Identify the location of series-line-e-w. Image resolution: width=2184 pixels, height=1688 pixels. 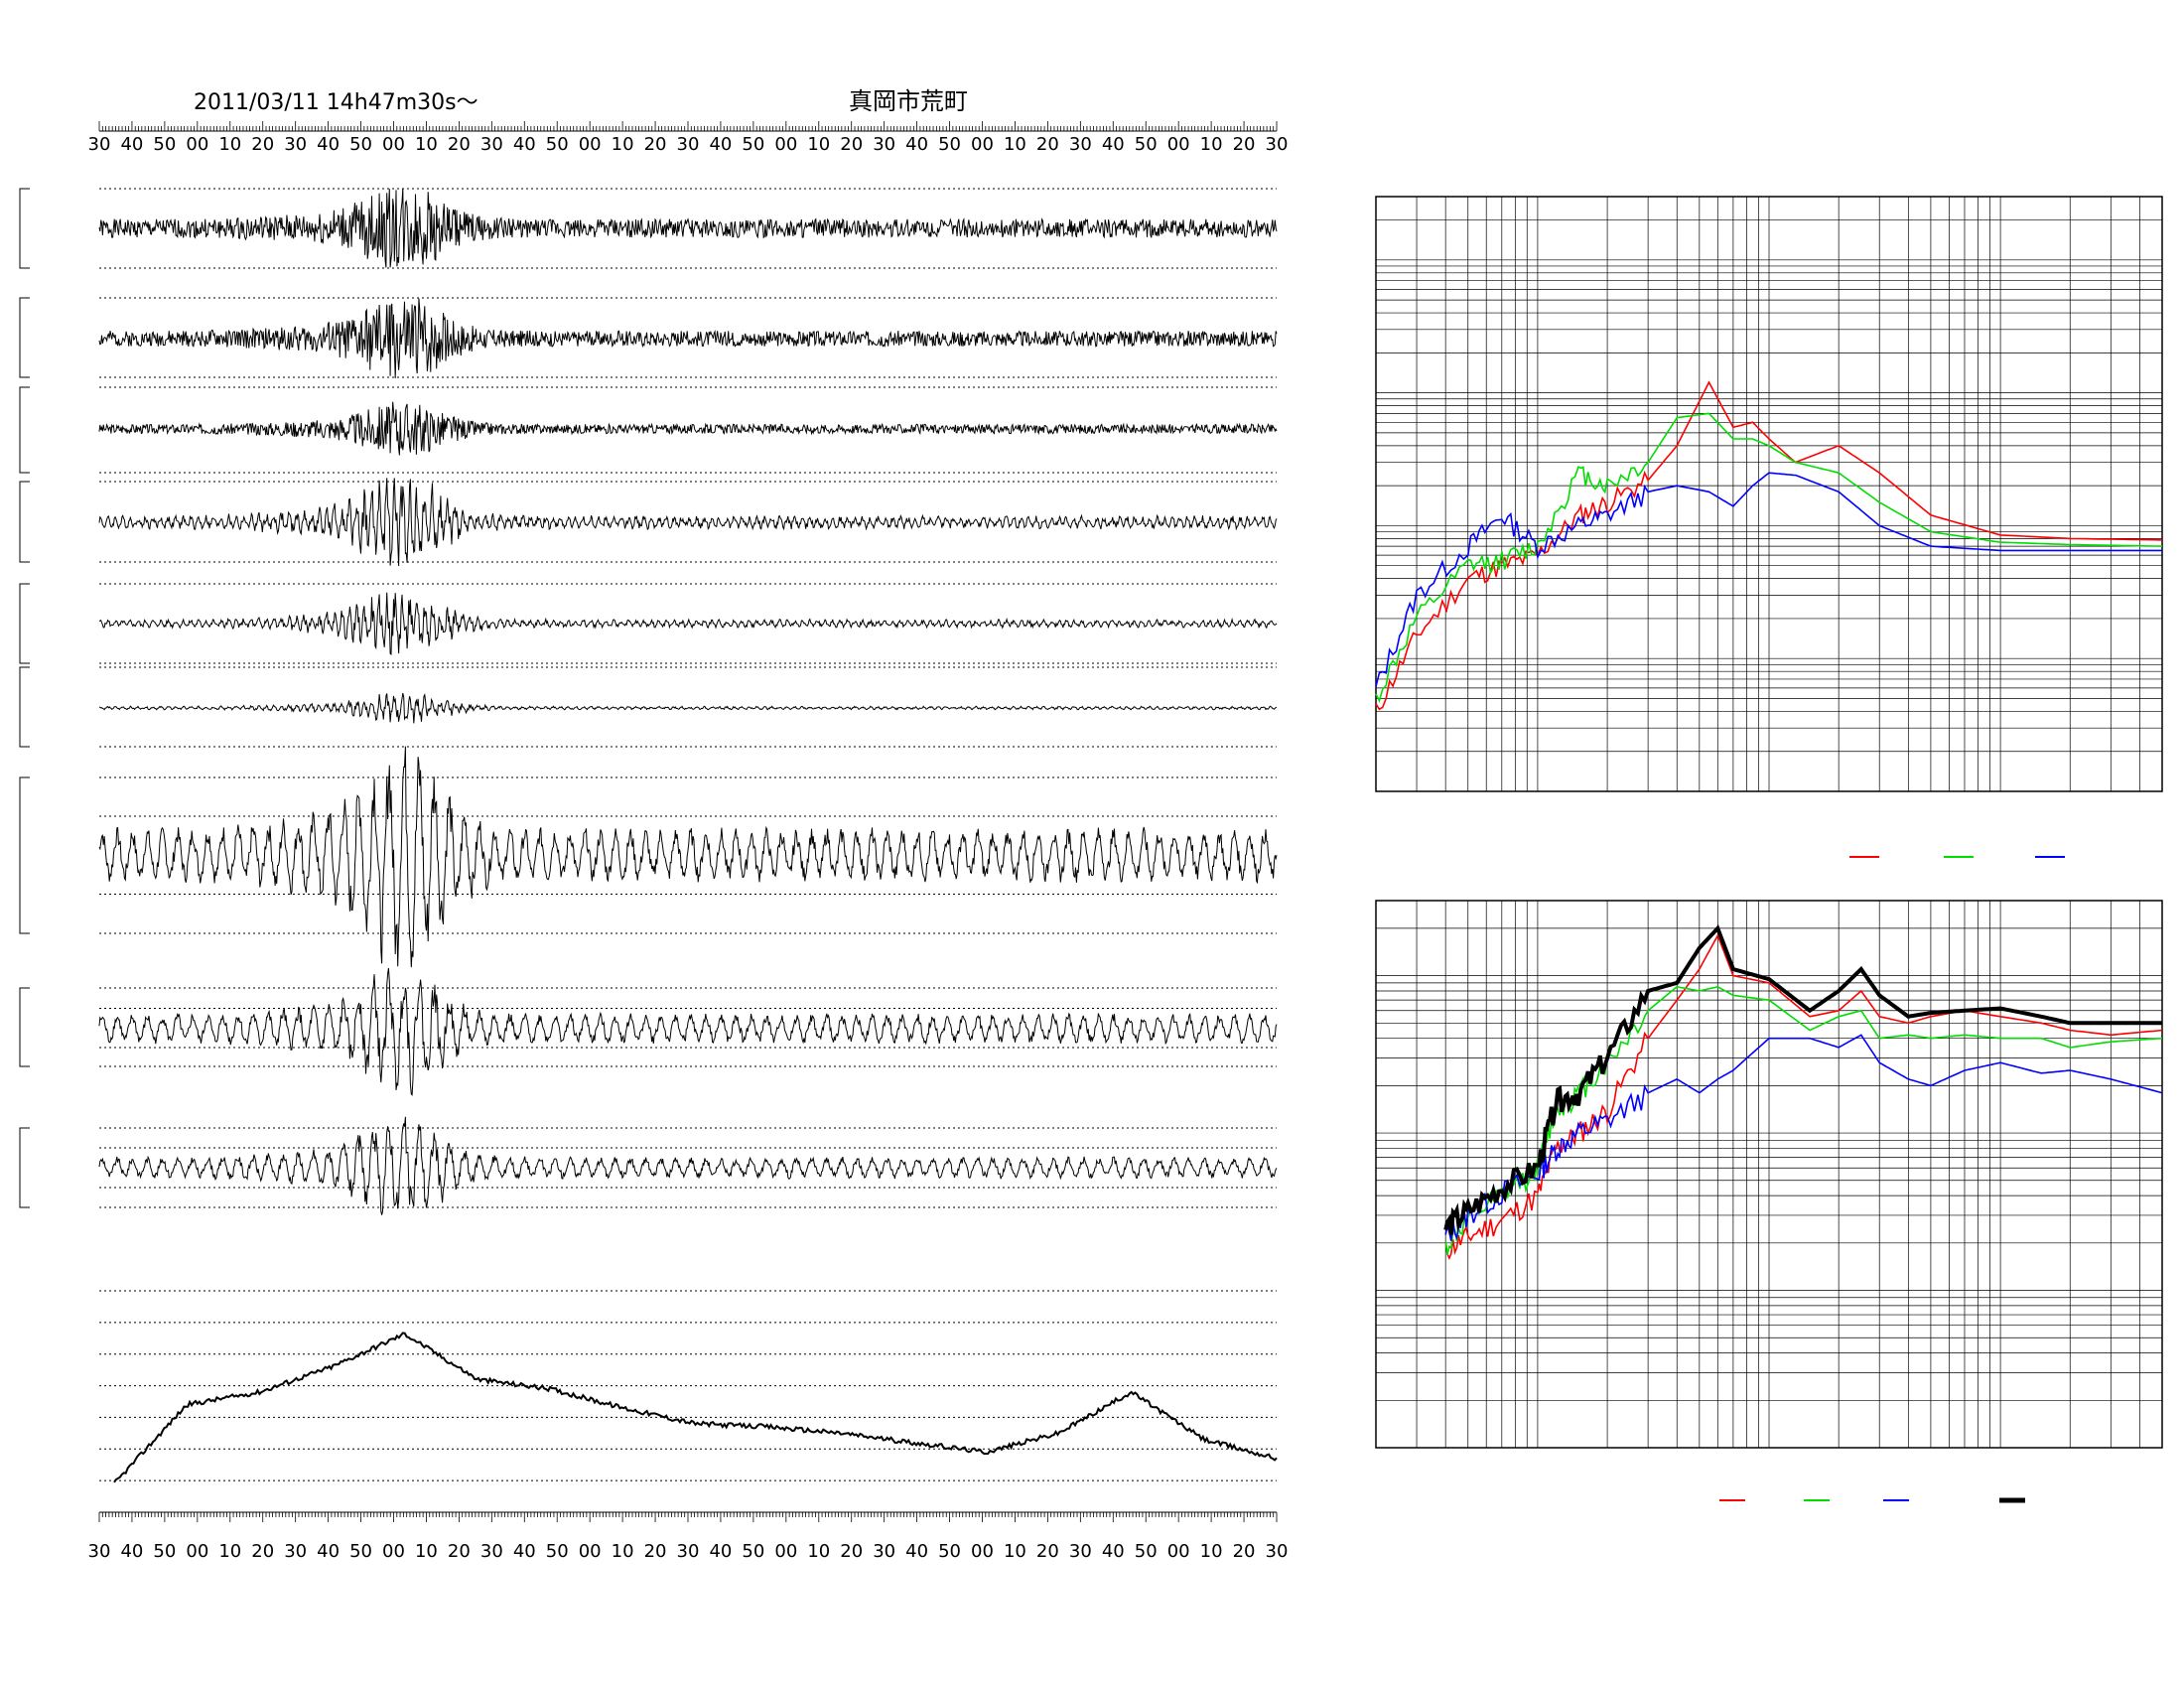
(1769, 557).